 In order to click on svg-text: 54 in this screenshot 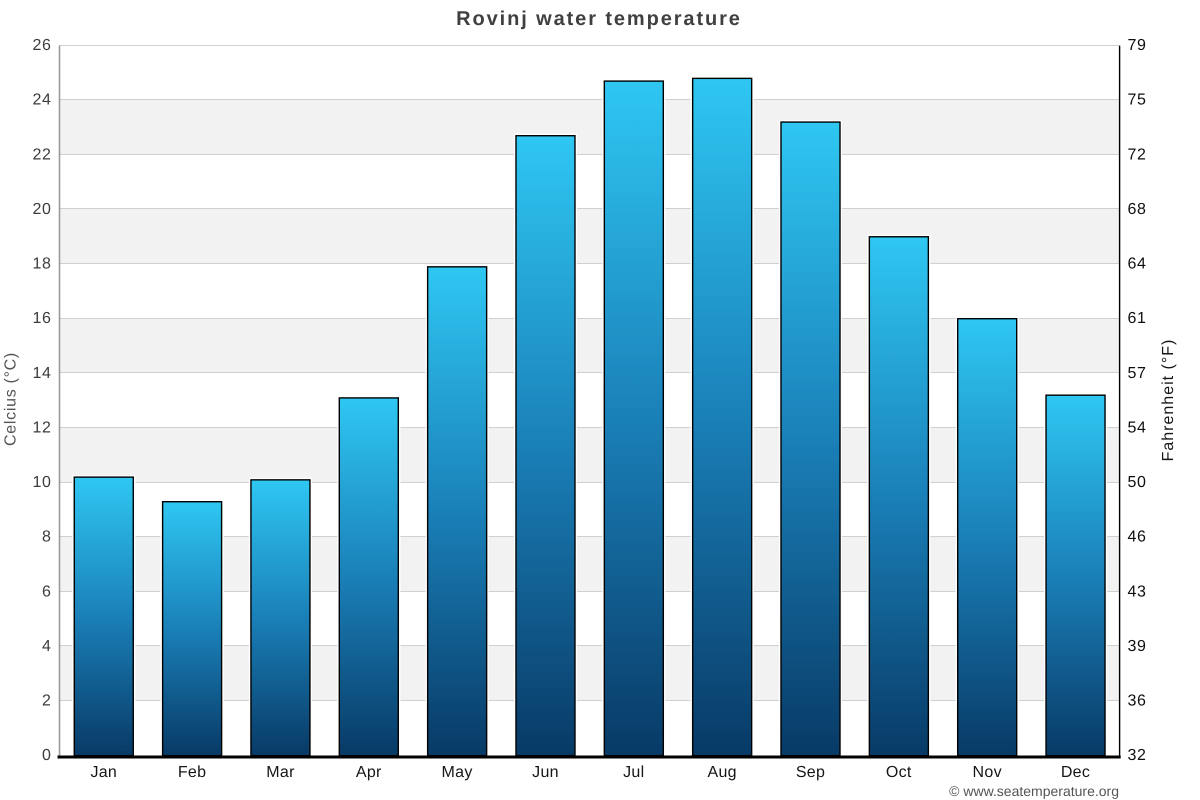, I will do `click(1137, 427)`.